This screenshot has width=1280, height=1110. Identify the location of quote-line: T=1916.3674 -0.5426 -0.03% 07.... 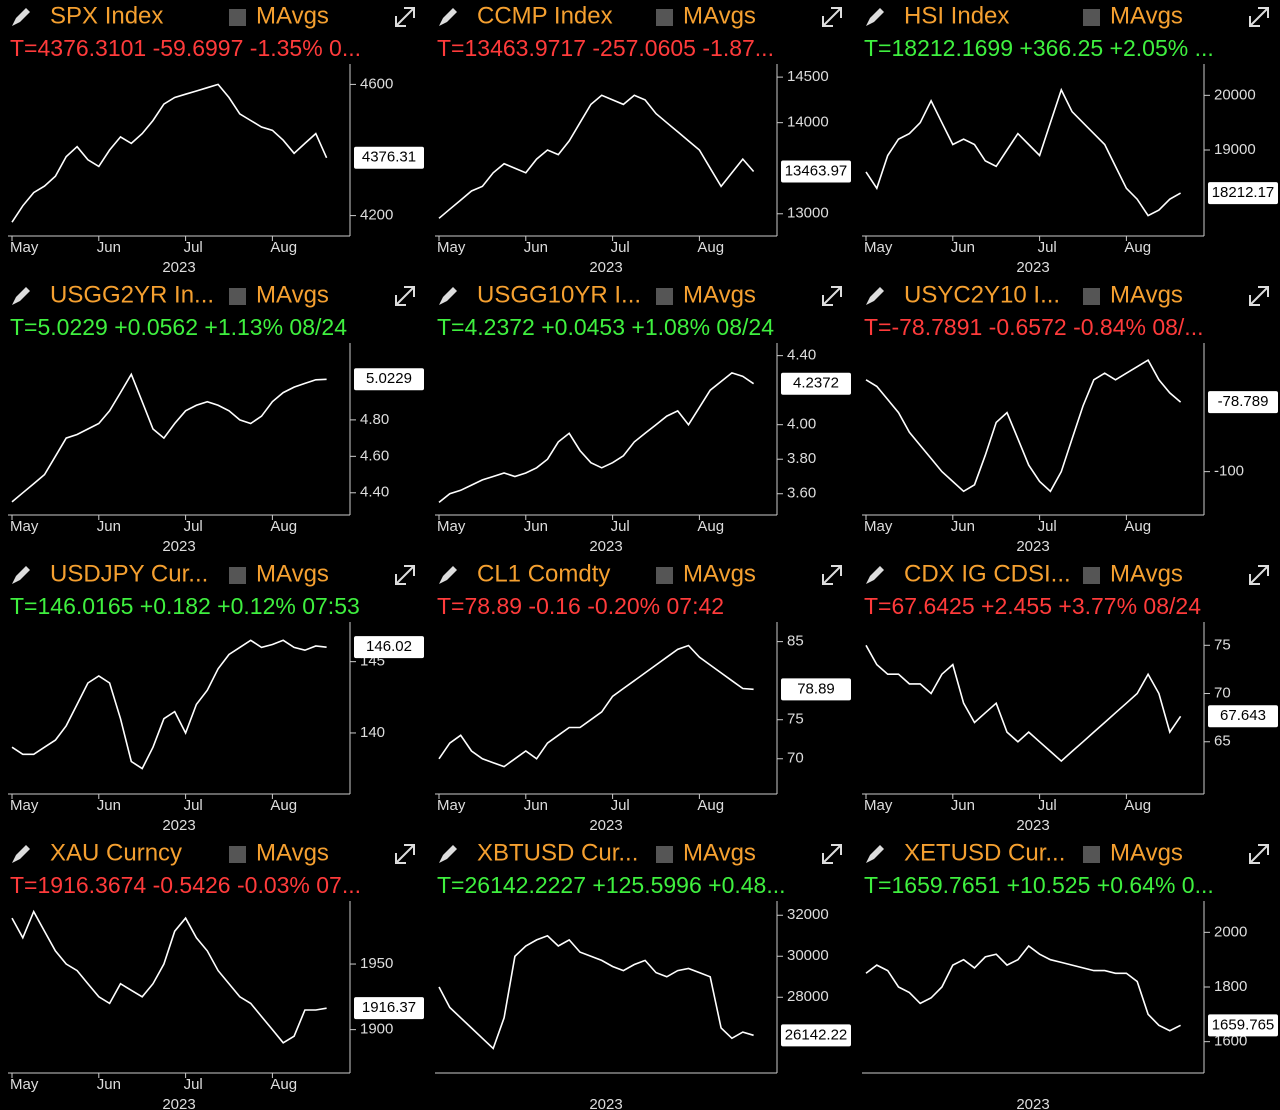
(185, 885).